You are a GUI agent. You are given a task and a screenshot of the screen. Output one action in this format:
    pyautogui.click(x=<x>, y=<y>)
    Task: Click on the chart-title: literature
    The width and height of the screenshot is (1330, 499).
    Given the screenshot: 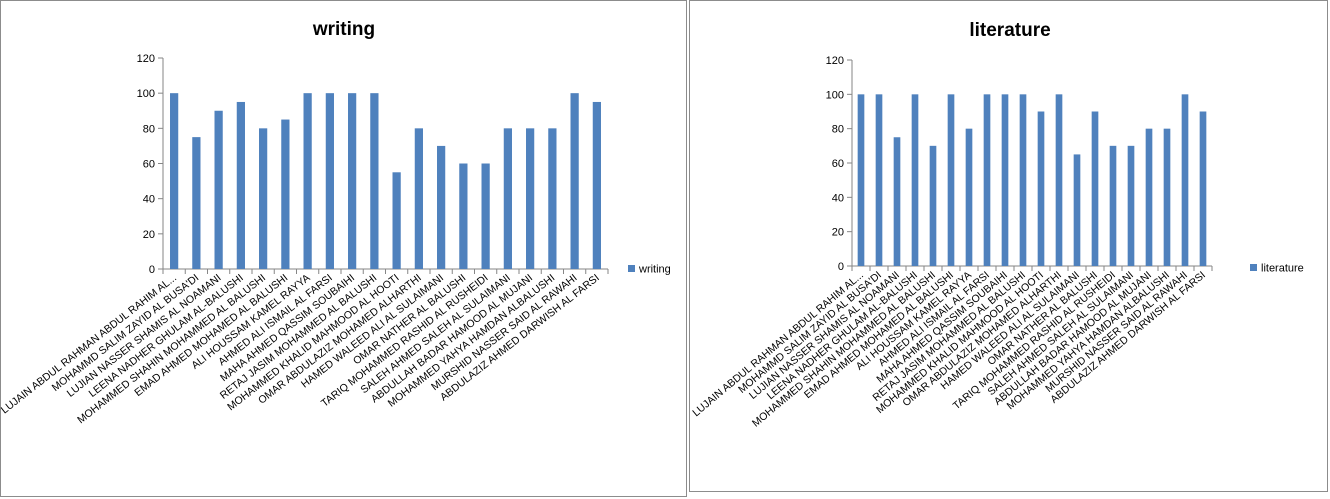 What is the action you would take?
    pyautogui.click(x=1009, y=30)
    